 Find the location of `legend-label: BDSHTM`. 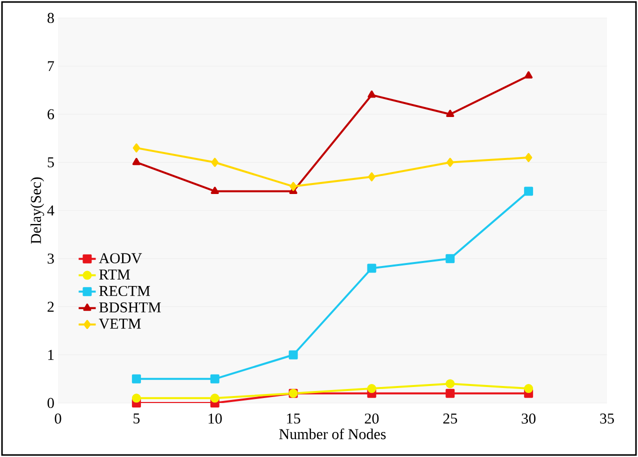

legend-label: BDSHTM is located at coordinates (130, 307).